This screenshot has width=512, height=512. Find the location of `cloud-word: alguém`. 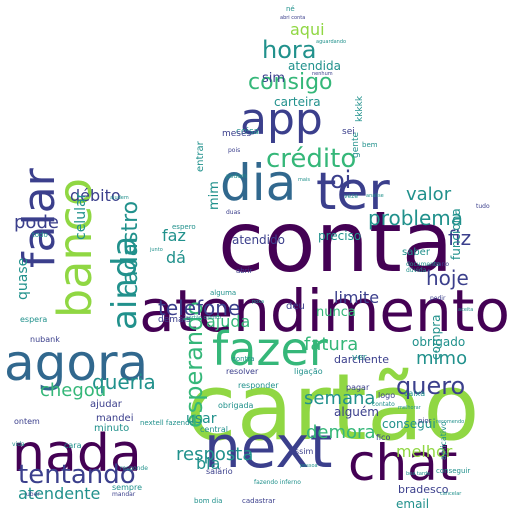

cloud-word: alguém is located at coordinates (356, 412).